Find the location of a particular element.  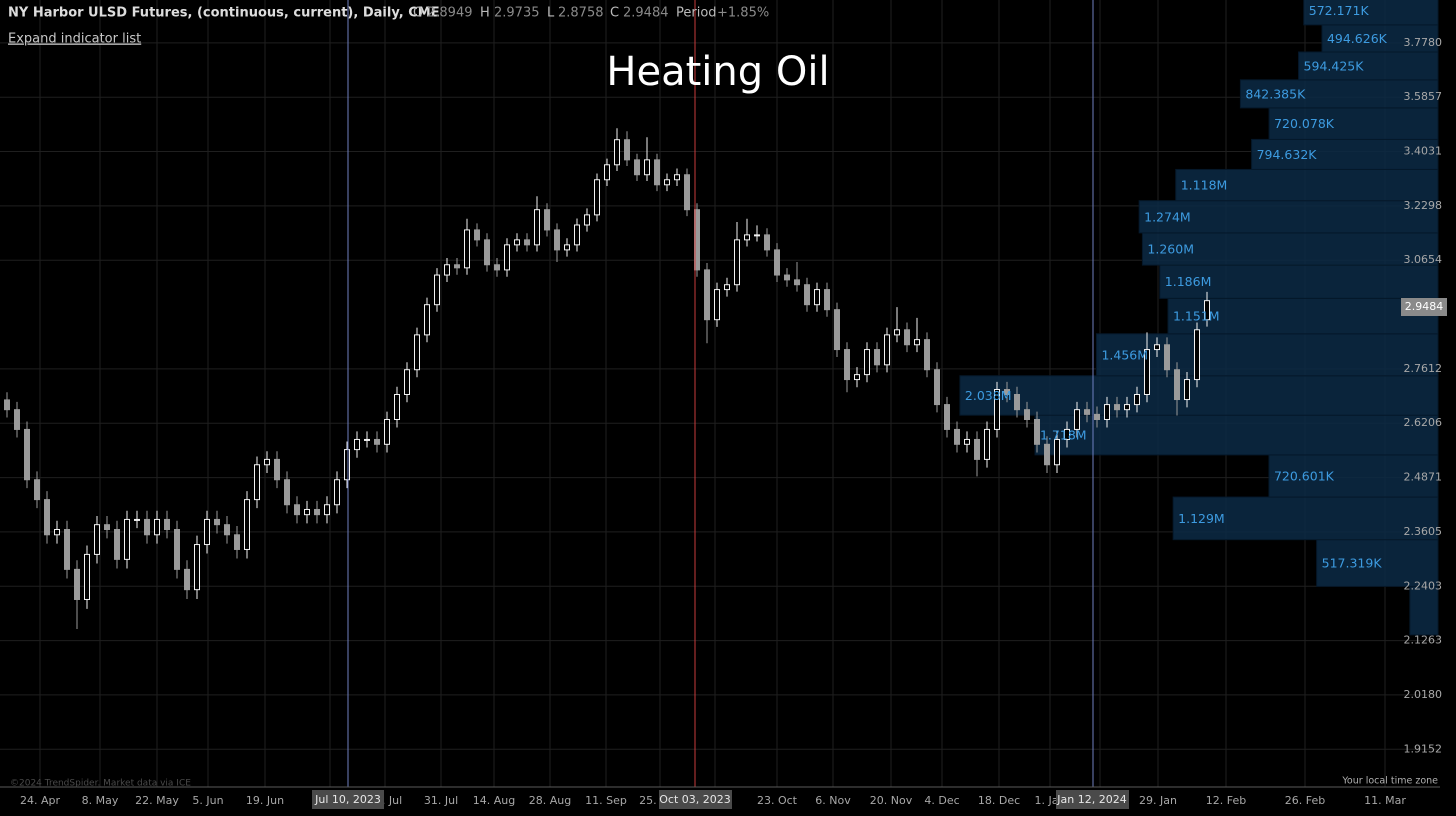

profile-label: 572.171K is located at coordinates (1339, 10).